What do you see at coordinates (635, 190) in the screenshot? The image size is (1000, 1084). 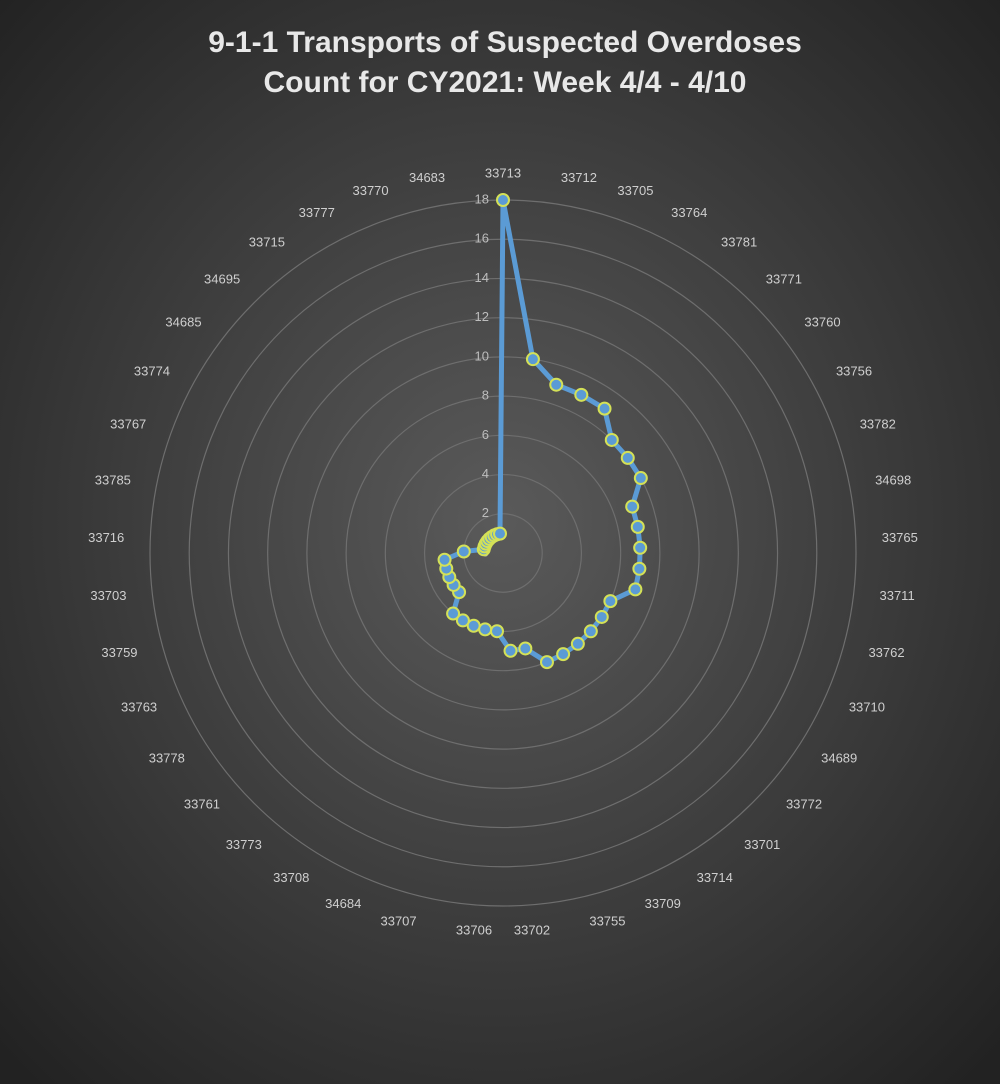 I see `category-label: 33705` at bounding box center [635, 190].